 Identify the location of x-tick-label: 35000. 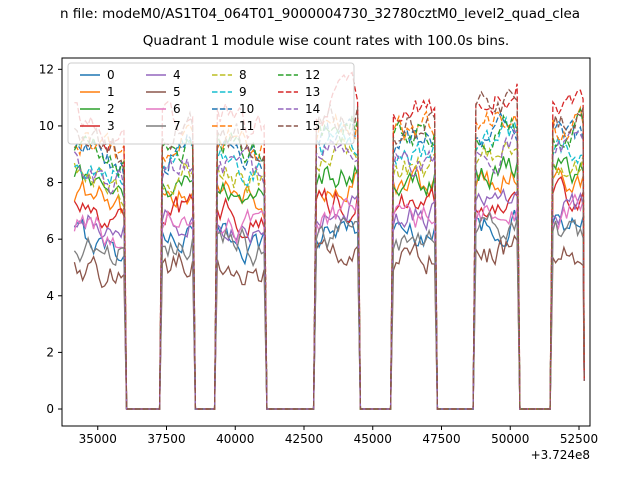
(98, 439).